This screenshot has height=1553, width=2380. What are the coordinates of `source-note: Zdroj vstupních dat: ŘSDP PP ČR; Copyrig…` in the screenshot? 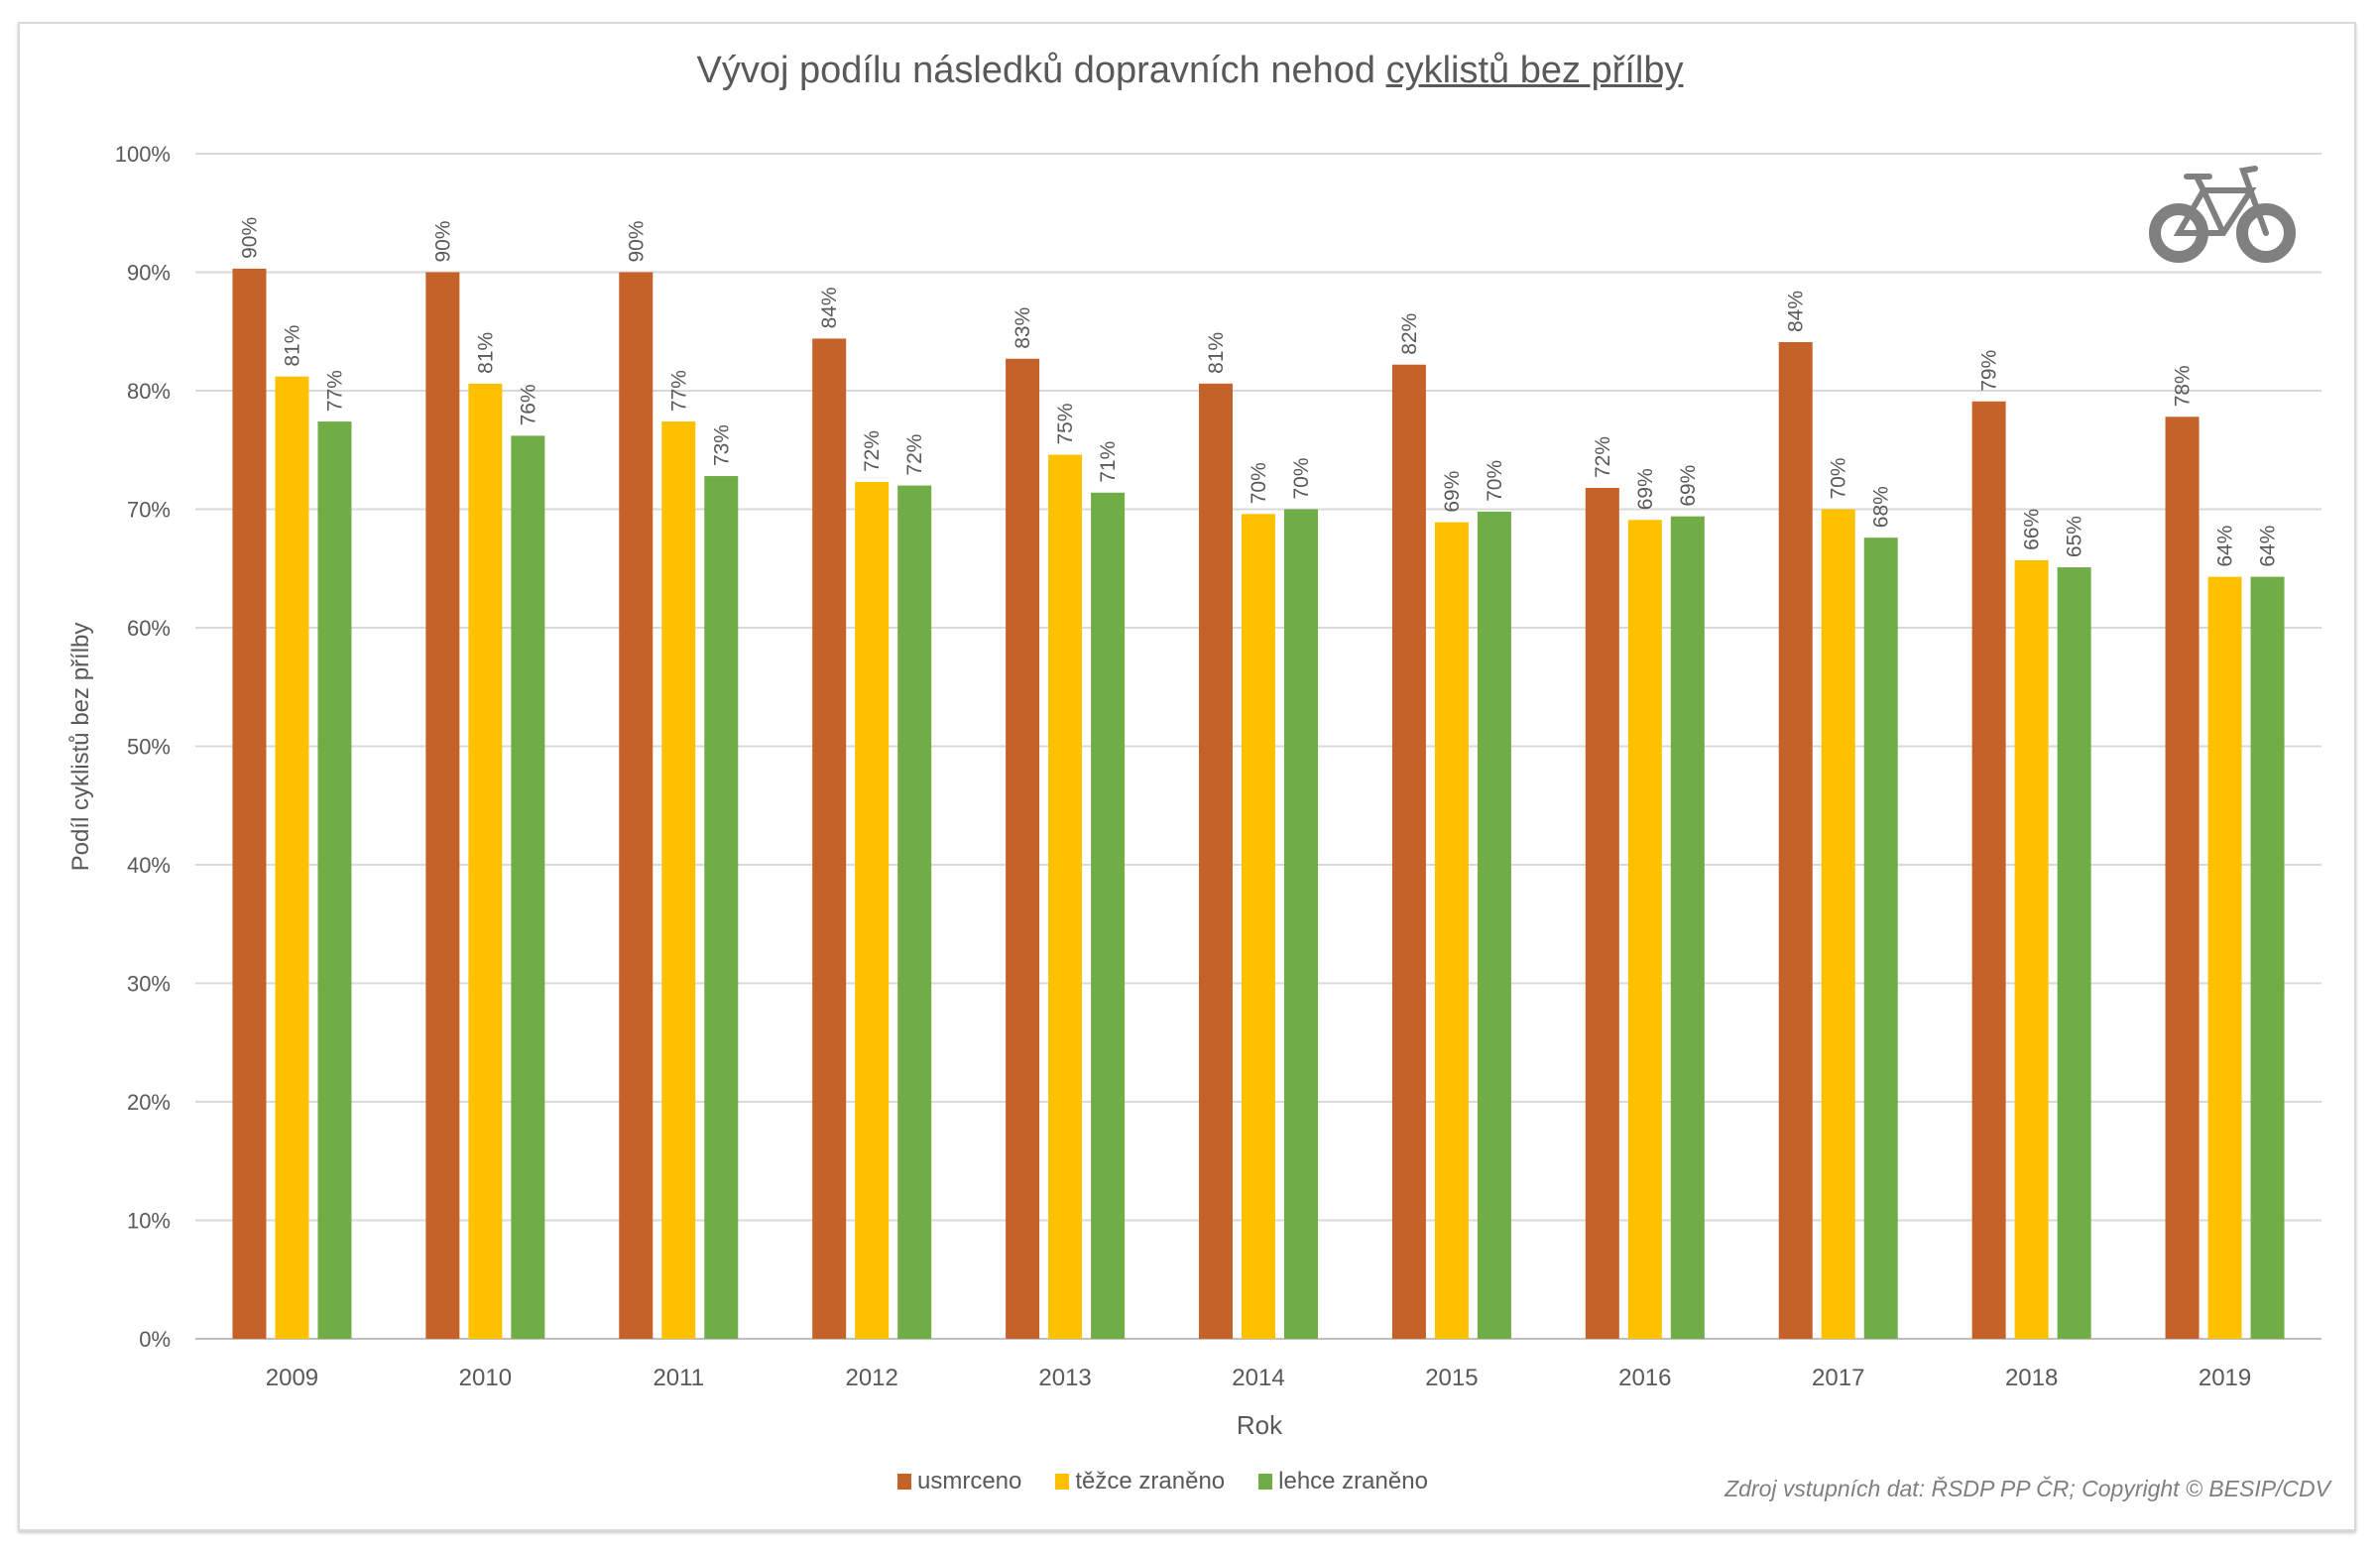 It's located at (2027, 1488).